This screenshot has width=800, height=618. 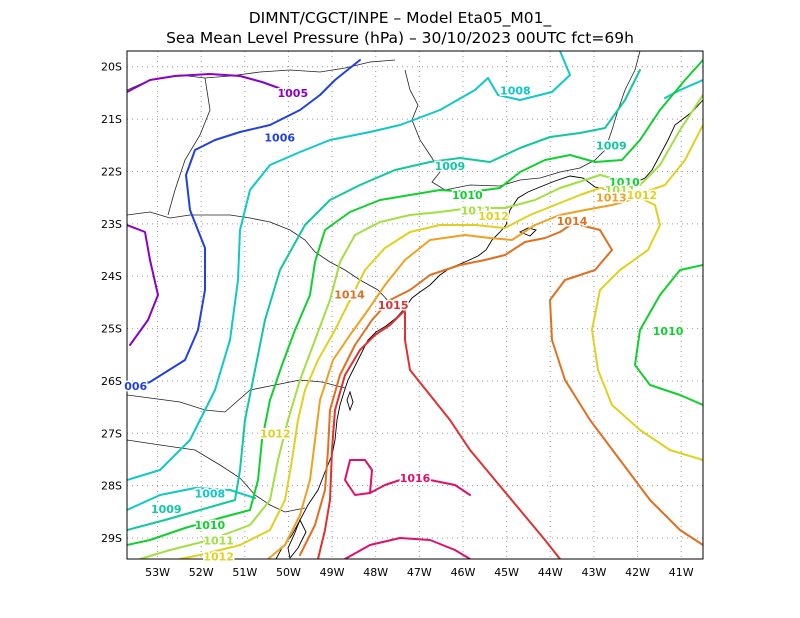 What do you see at coordinates (522, 121) in the screenshot?
I see `state-border-mg-rj-es` at bounding box center [522, 121].